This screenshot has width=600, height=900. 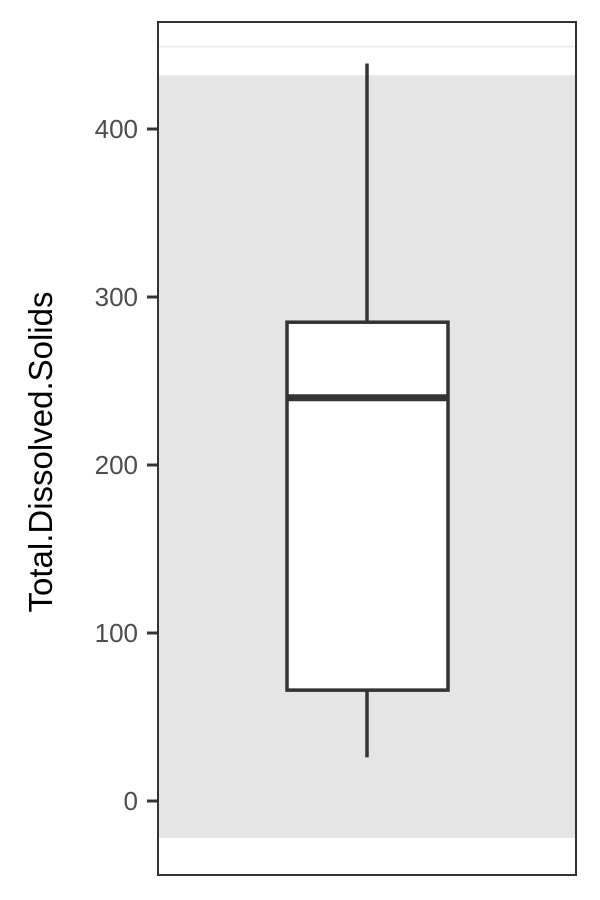 What do you see at coordinates (131, 801) in the screenshot?
I see `y-tick-label: 0` at bounding box center [131, 801].